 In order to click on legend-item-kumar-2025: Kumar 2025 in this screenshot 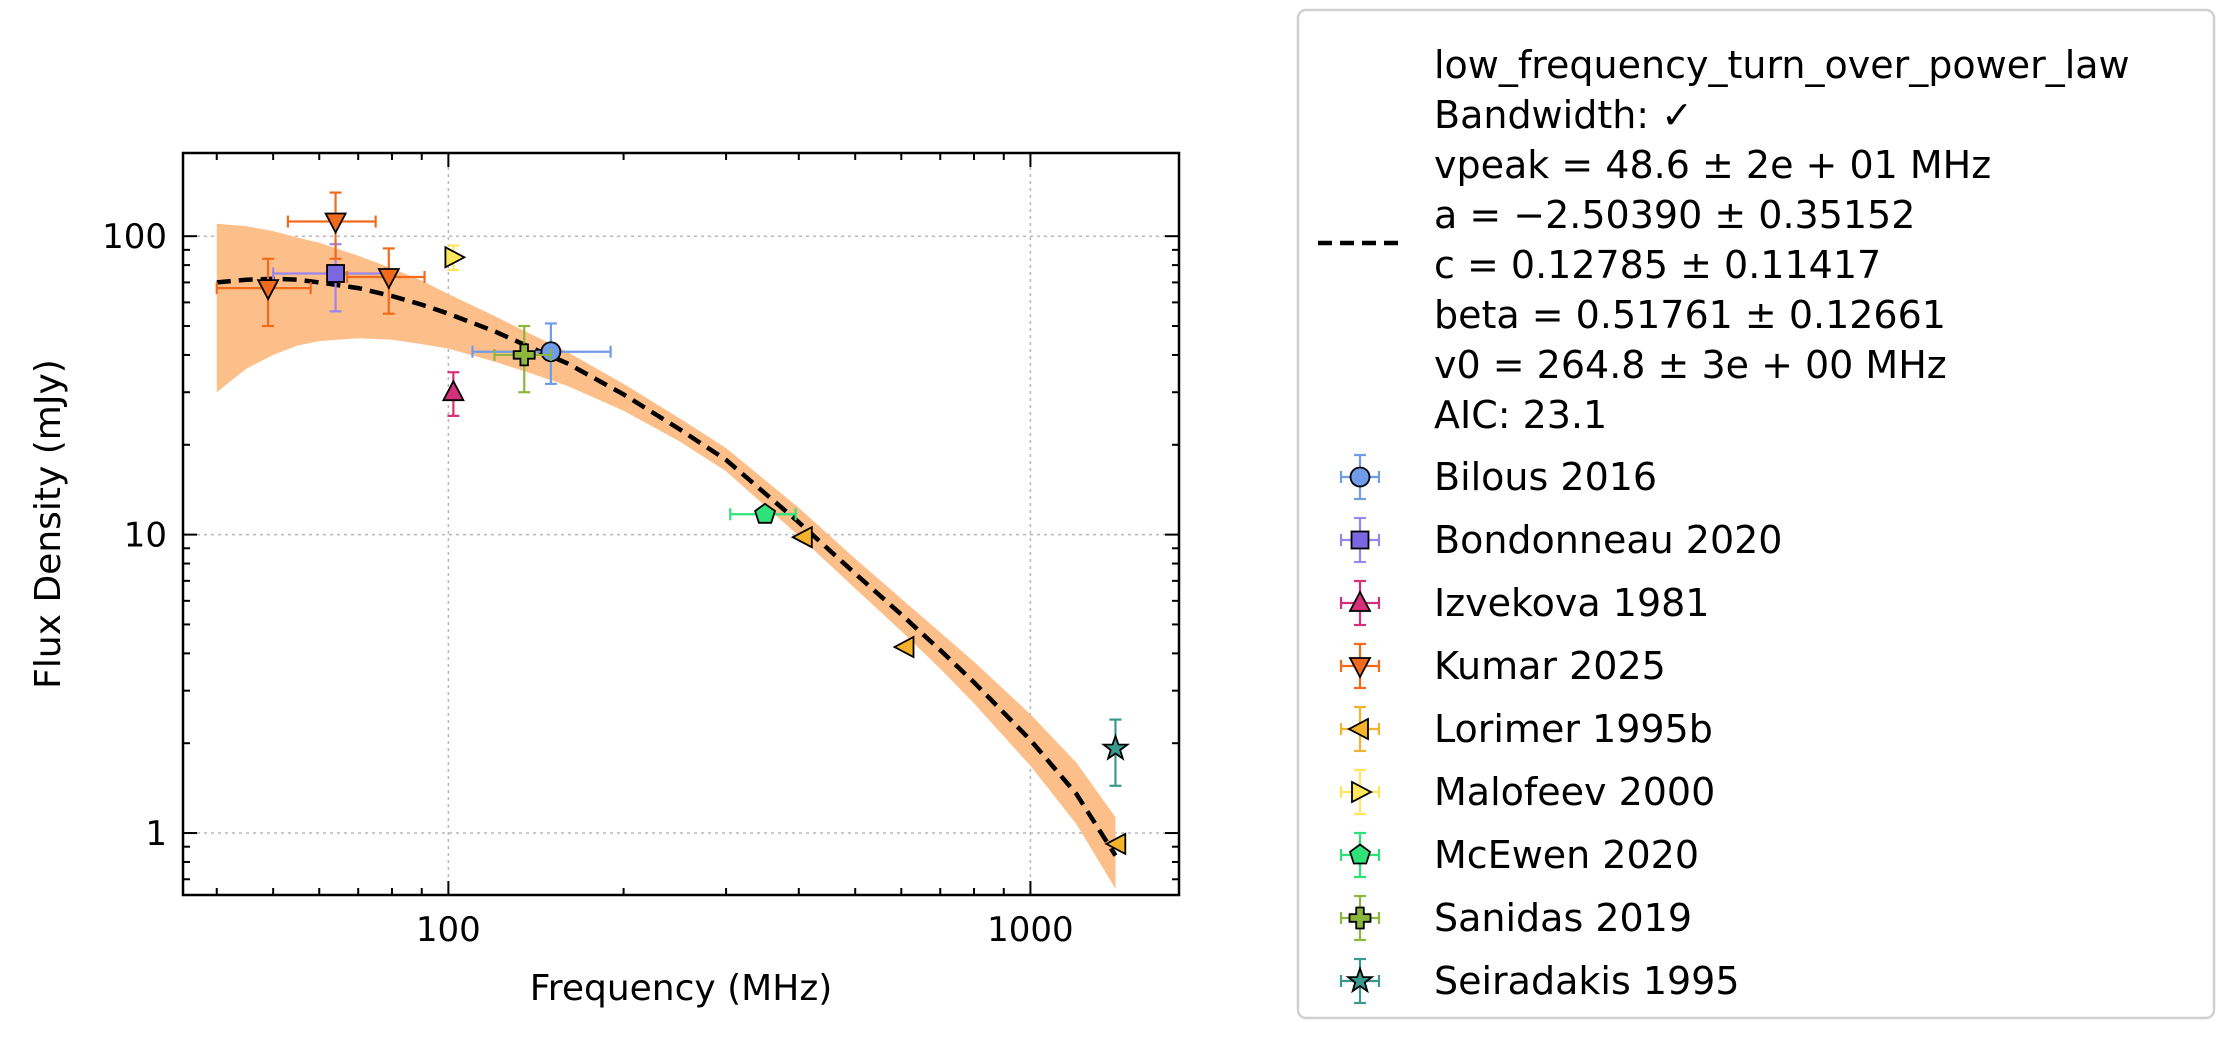, I will do `click(1502, 666)`.